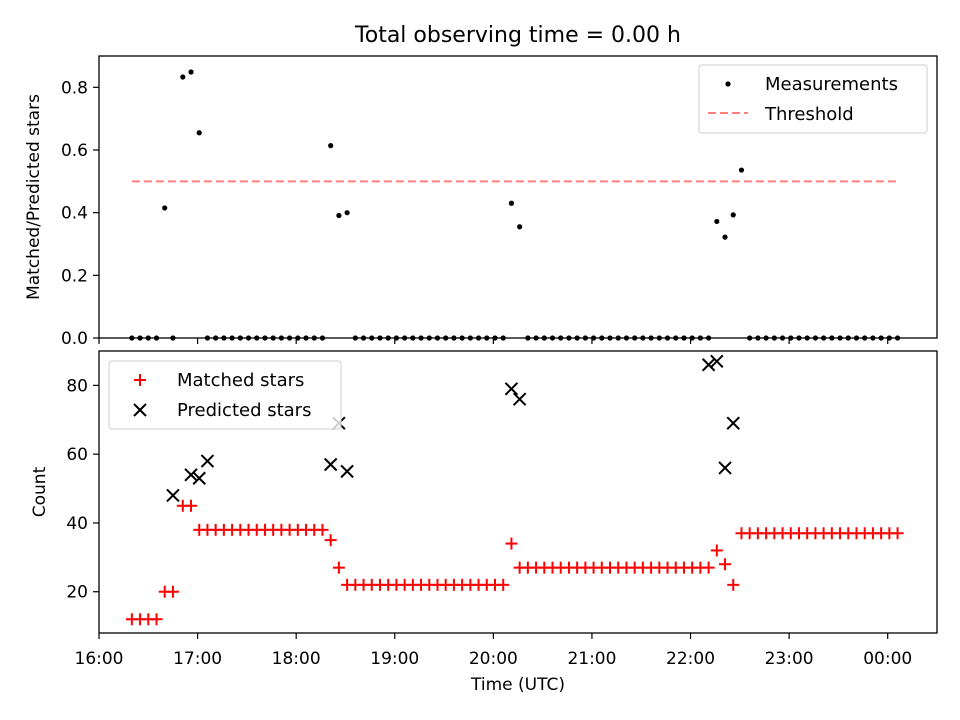  What do you see at coordinates (517, 35) in the screenshot?
I see `chart-title: Total observing time = 0.00 h` at bounding box center [517, 35].